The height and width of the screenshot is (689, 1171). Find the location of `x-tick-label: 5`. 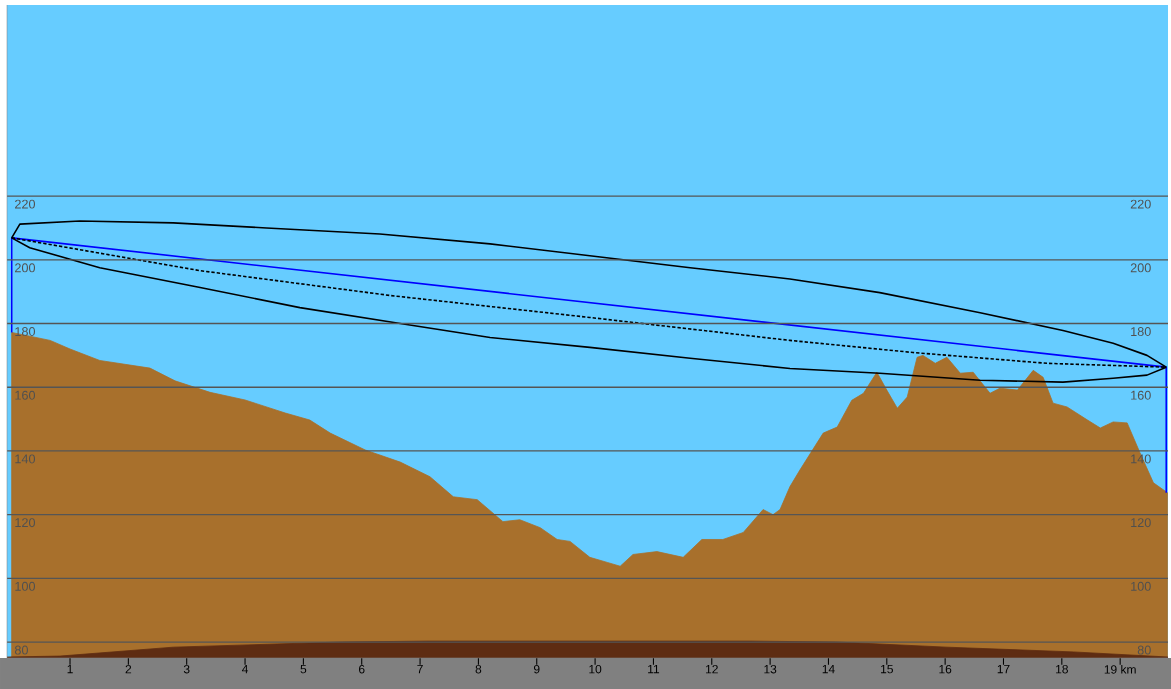

x-tick-label: 5 is located at coordinates (303, 669).